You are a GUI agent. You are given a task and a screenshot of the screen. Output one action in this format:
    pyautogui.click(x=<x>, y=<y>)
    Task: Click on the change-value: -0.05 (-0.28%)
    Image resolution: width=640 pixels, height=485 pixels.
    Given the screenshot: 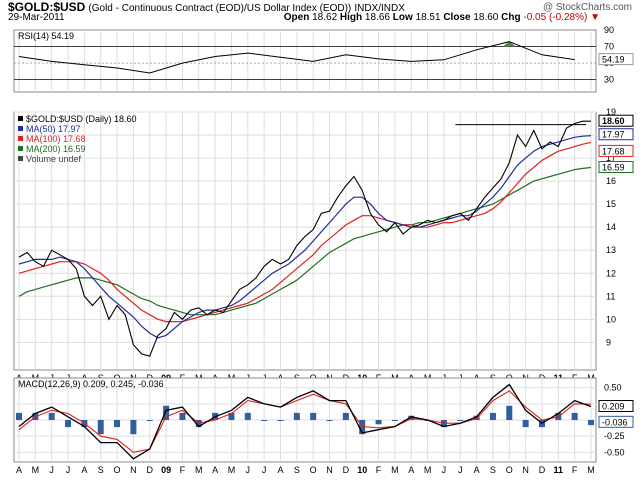 What is the action you would take?
    pyautogui.click(x=555, y=17)
    